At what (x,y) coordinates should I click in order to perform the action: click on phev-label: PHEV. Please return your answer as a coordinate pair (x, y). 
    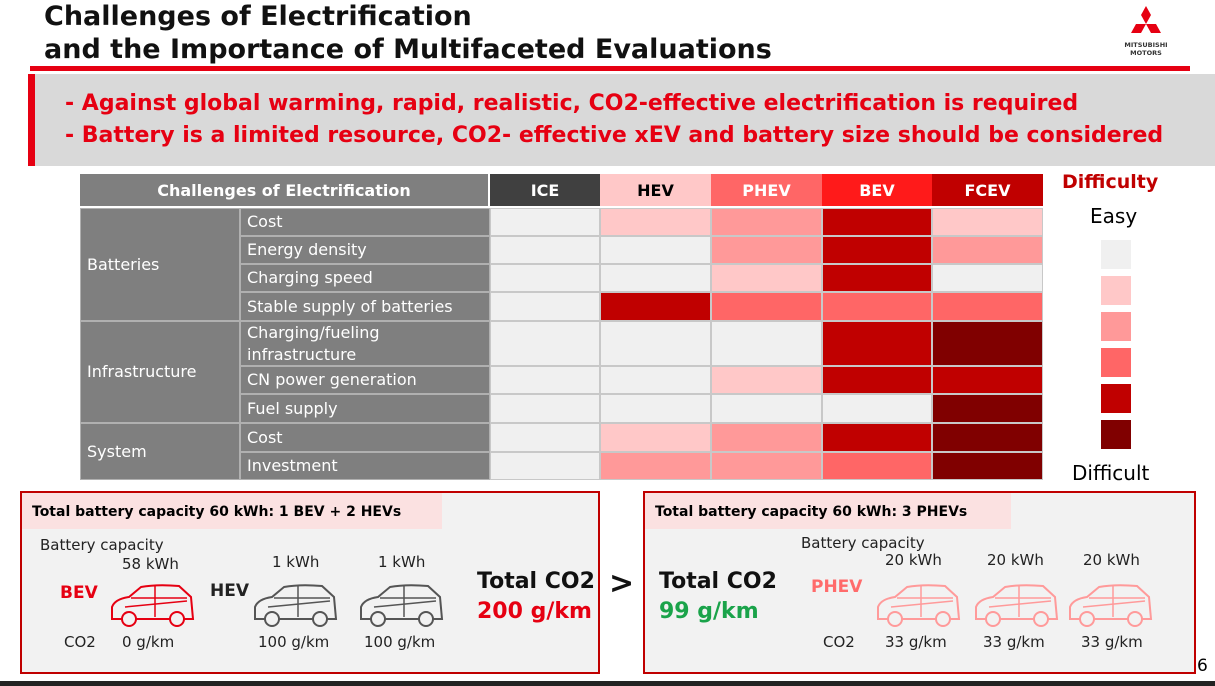
    Looking at the image, I should click on (837, 587).